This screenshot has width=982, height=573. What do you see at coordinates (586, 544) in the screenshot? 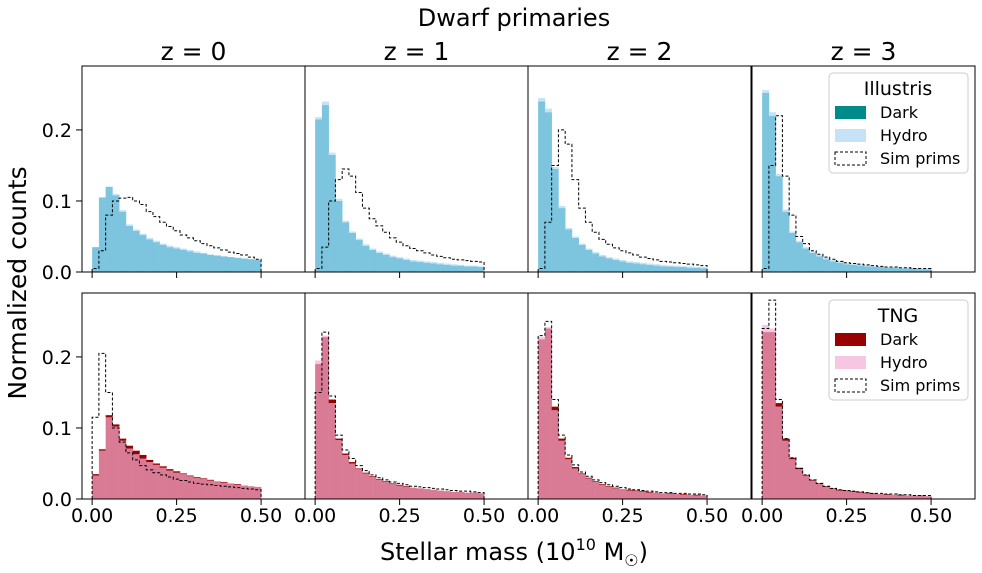
I see `x-axis-label-exponent: 10` at bounding box center [586, 544].